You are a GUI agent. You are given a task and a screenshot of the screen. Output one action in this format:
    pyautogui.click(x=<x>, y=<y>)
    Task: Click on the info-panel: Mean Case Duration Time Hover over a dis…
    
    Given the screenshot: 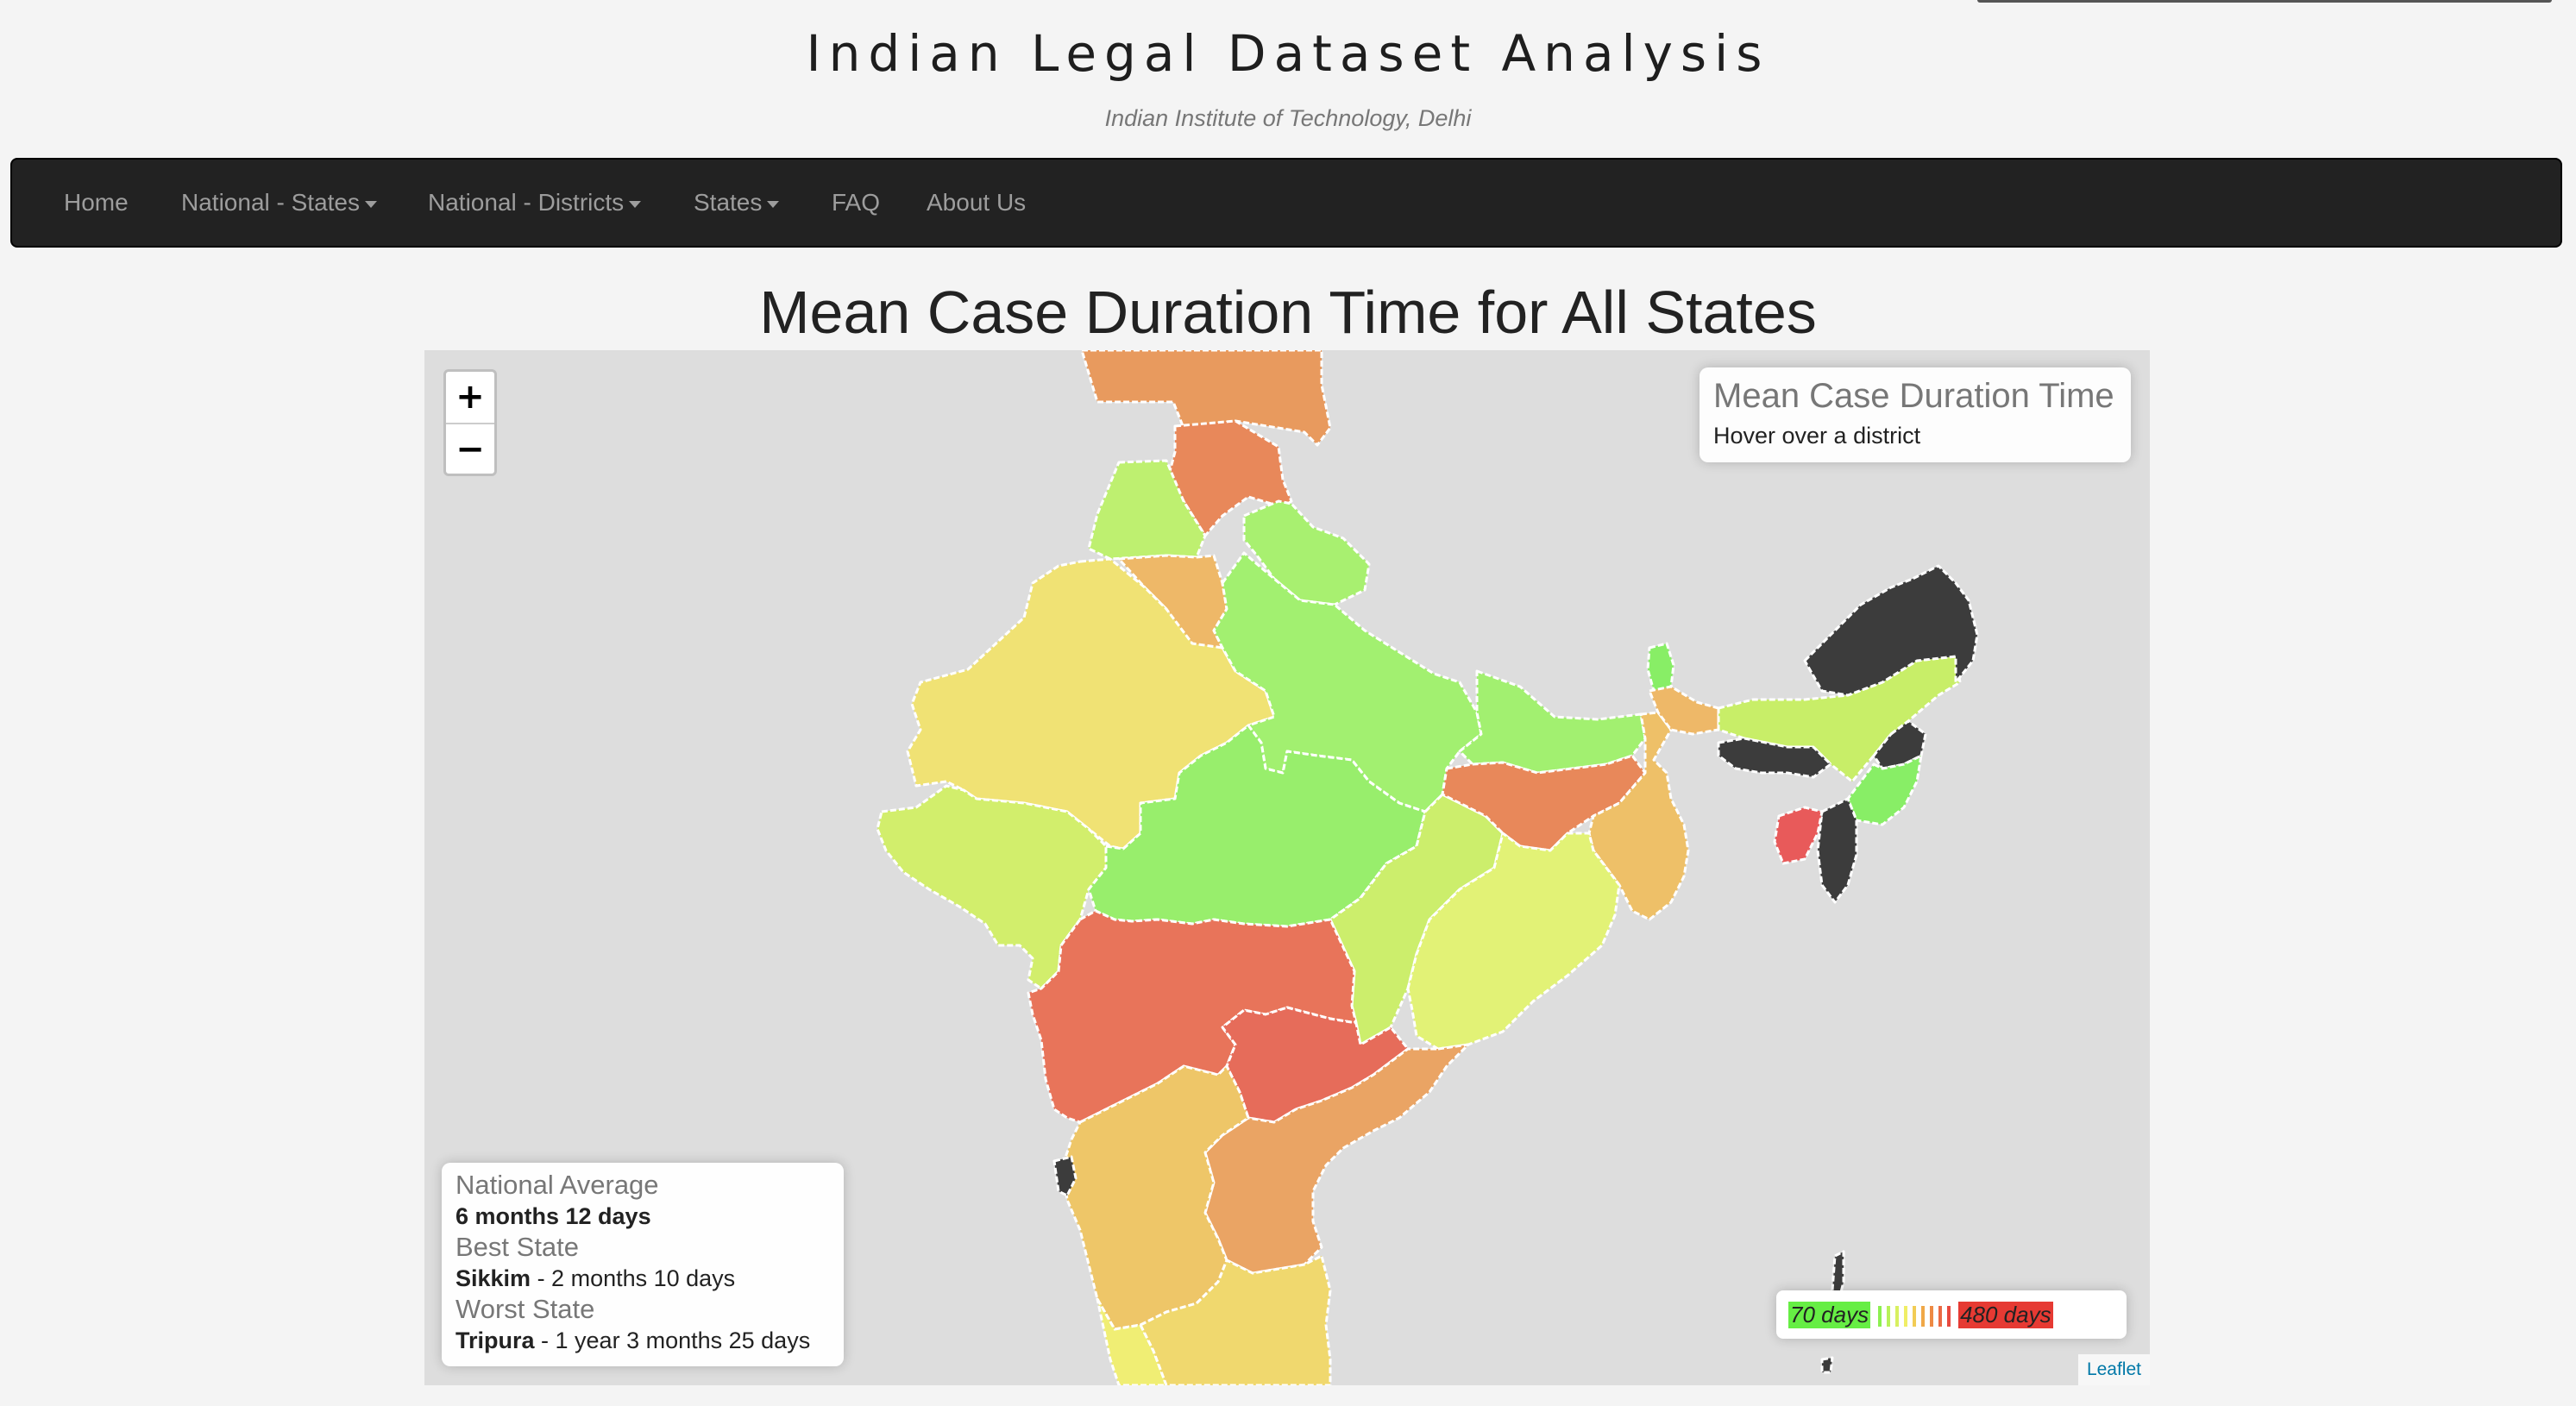 What is the action you would take?
    pyautogui.click(x=1915, y=414)
    